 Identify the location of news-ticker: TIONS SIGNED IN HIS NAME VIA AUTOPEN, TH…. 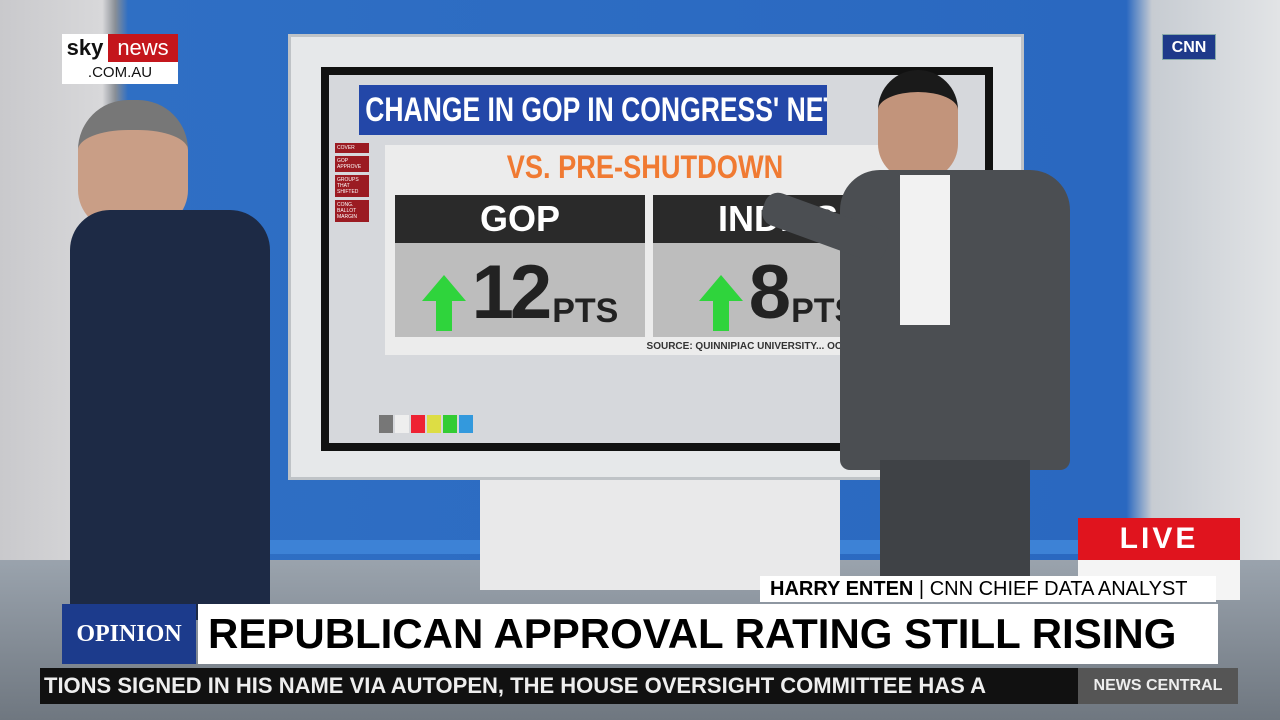
(560, 686).